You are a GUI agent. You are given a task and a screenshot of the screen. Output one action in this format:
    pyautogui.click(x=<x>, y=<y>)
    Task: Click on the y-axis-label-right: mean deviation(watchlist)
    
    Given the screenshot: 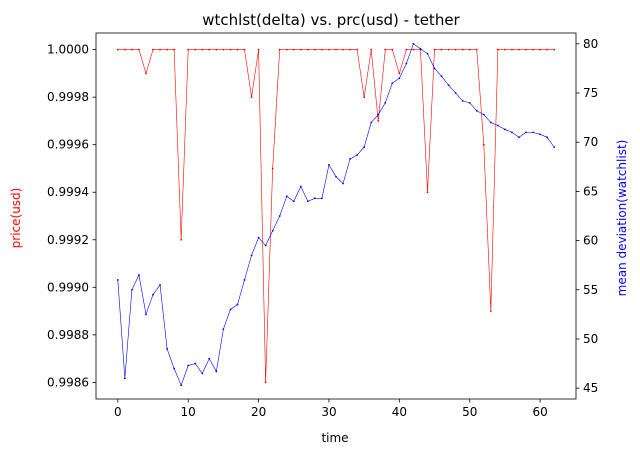 What is the action you would take?
    pyautogui.click(x=622, y=218)
    